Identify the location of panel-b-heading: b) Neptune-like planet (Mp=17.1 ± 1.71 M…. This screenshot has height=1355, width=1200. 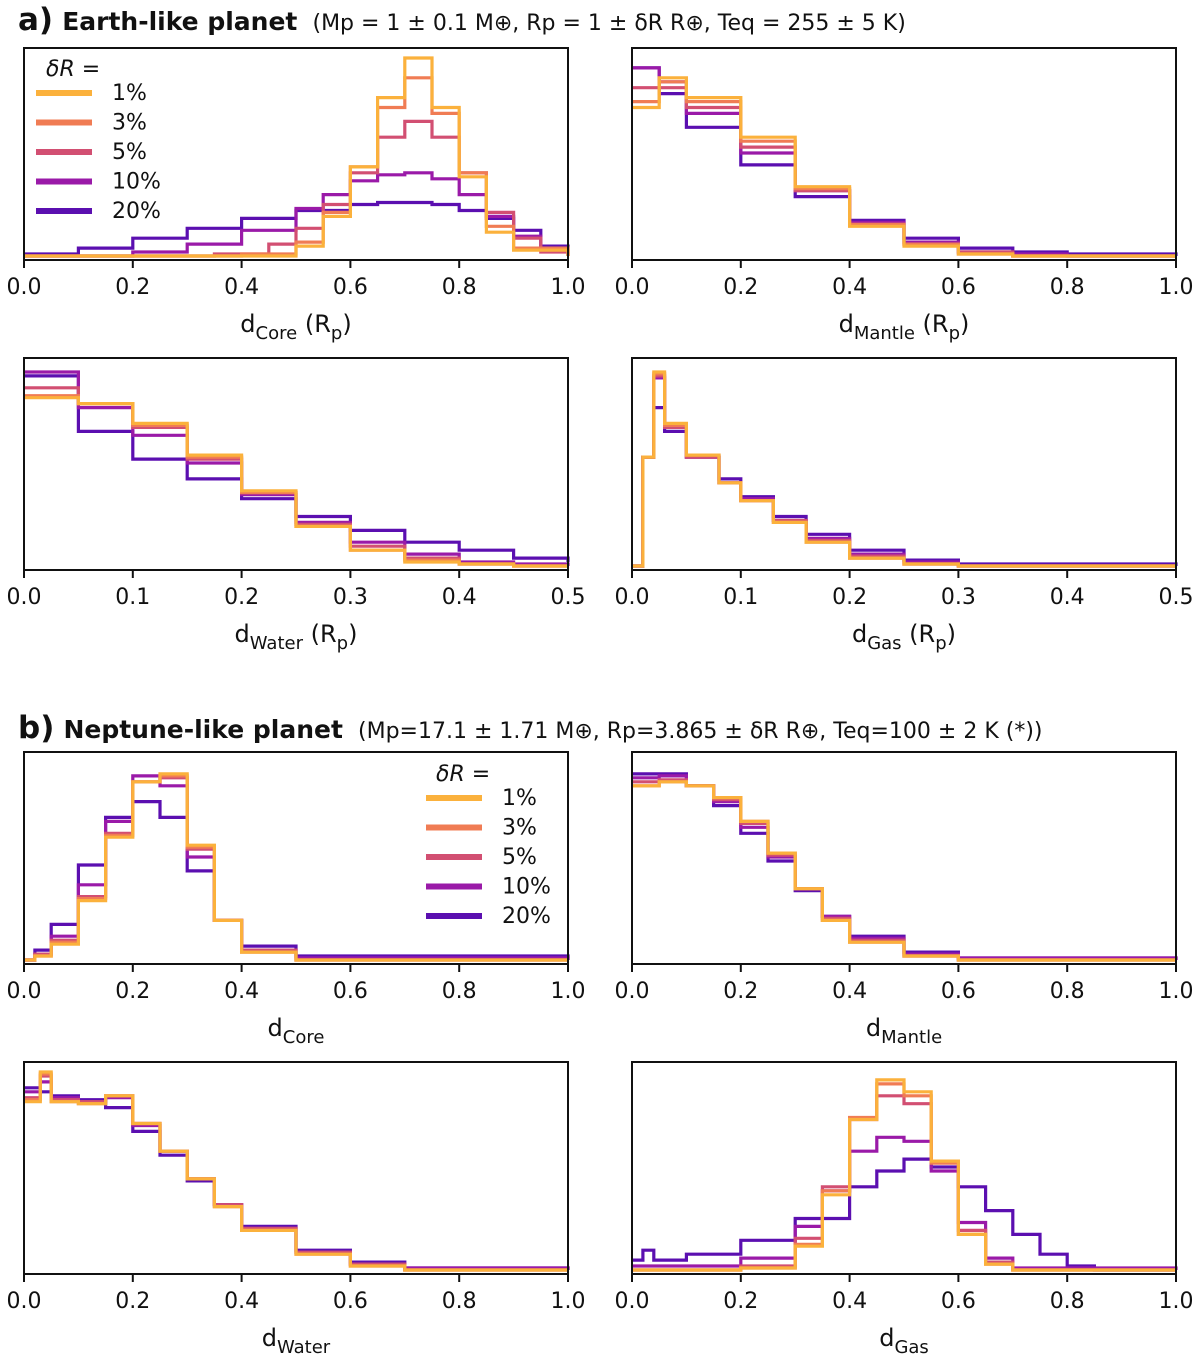
(530, 728).